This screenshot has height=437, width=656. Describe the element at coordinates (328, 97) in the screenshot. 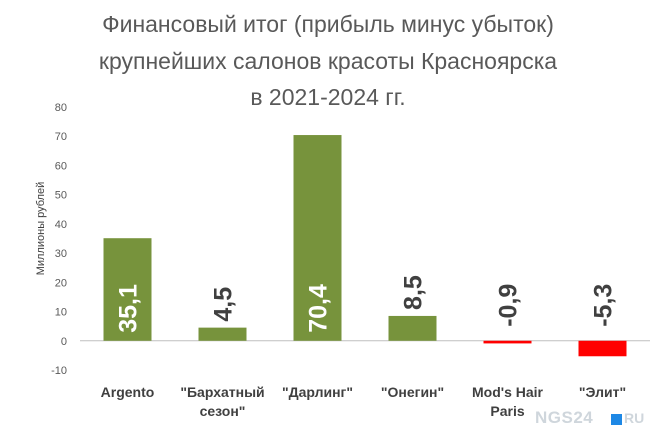

I see `chart-title-line-3: в 2021-2024 гг.` at that location.